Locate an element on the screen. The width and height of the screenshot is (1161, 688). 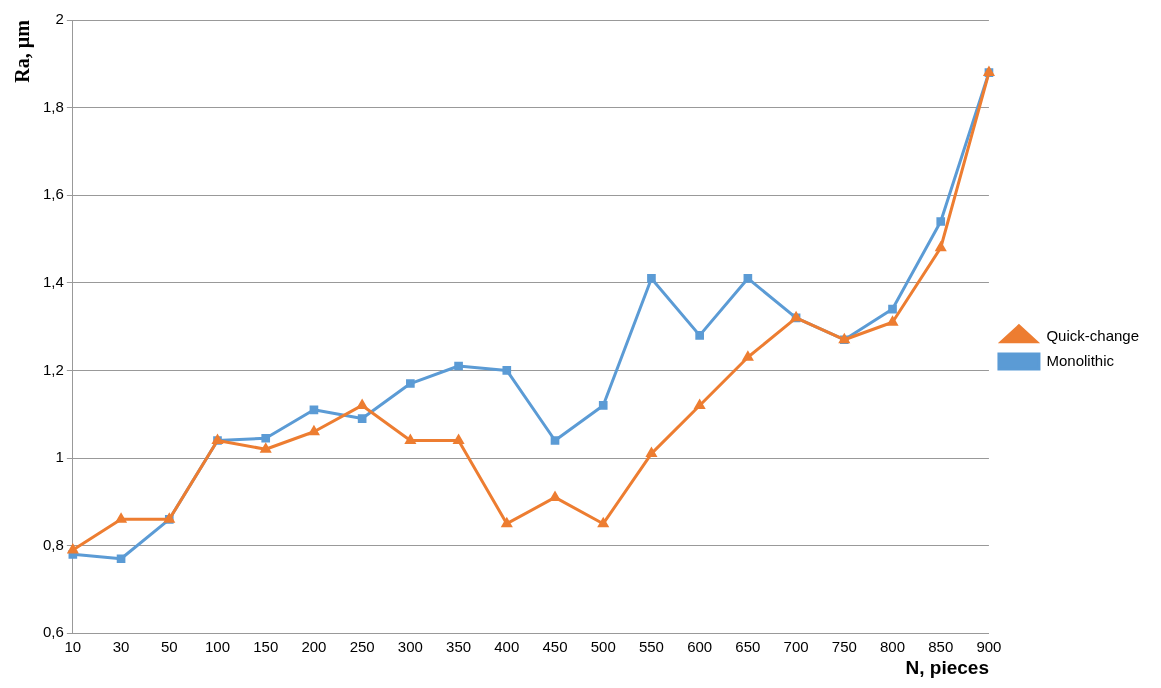
y-tick-label: 1,6 is located at coordinates (53, 194).